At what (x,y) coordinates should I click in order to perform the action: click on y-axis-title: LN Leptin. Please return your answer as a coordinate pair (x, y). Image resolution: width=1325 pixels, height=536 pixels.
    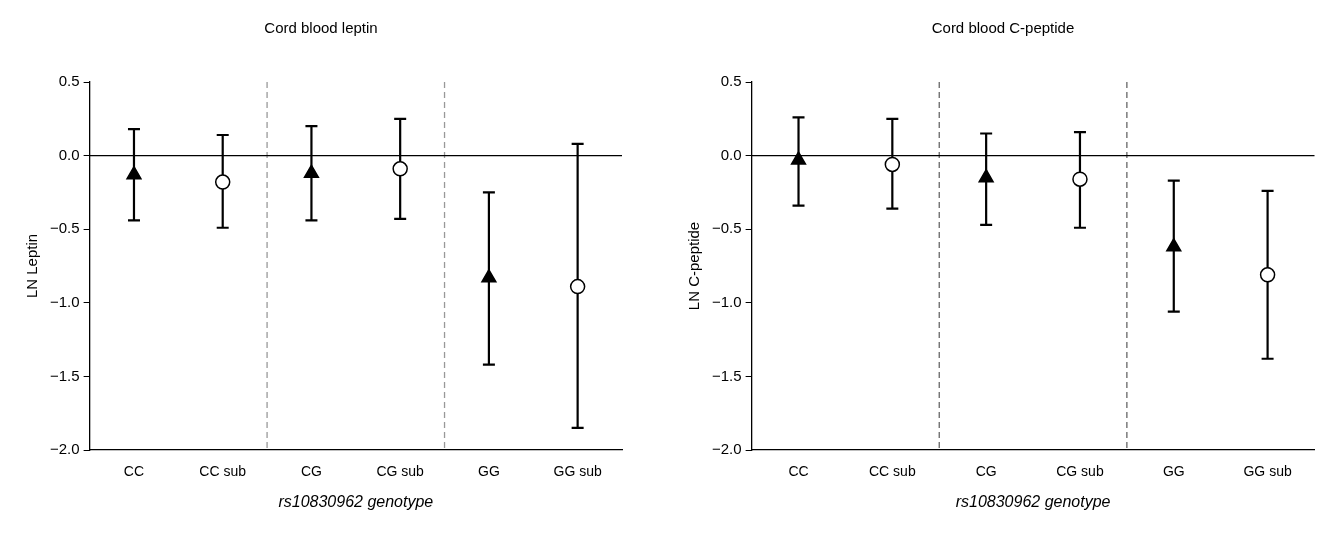
    Looking at the image, I should click on (32, 266).